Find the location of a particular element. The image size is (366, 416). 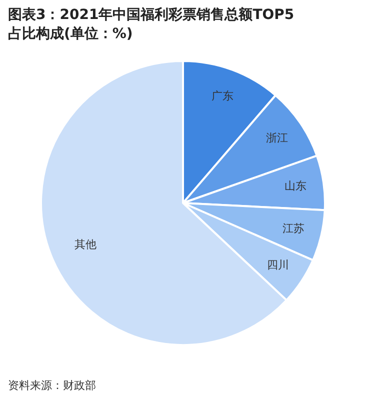

chart-title: 图表3：2021年中国福利彩票销售总额TOP5占比构成(单位：%) is located at coordinates (152, 25).